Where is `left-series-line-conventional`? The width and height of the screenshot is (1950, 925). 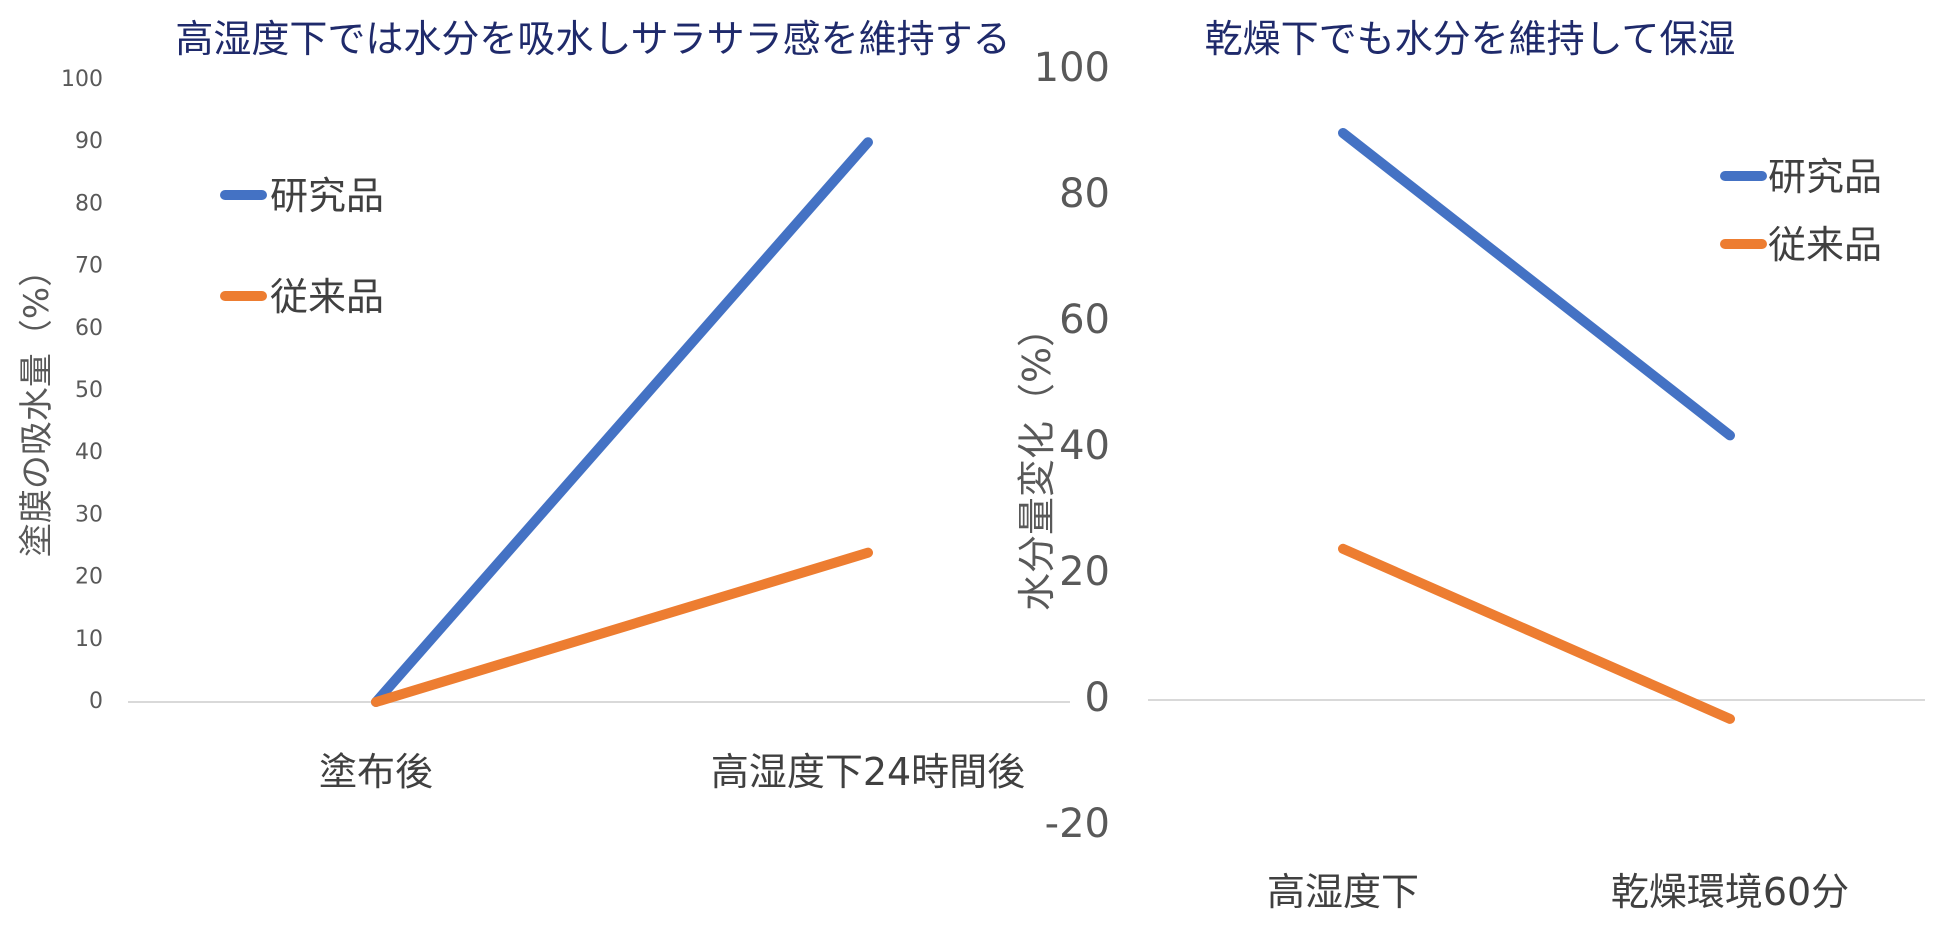 left-series-line-conventional is located at coordinates (622, 627).